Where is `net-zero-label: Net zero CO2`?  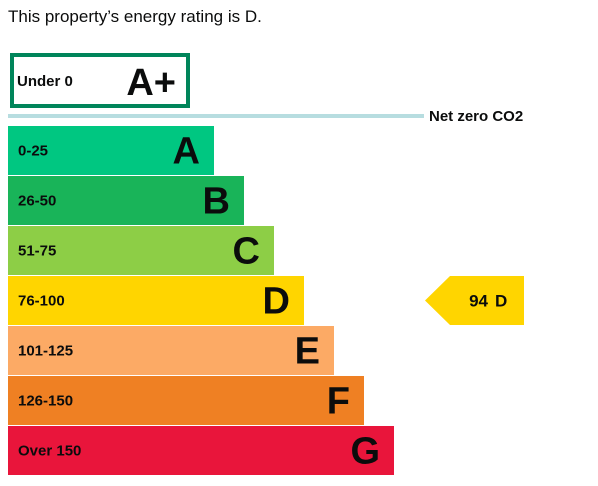 net-zero-label: Net zero CO2 is located at coordinates (476, 116).